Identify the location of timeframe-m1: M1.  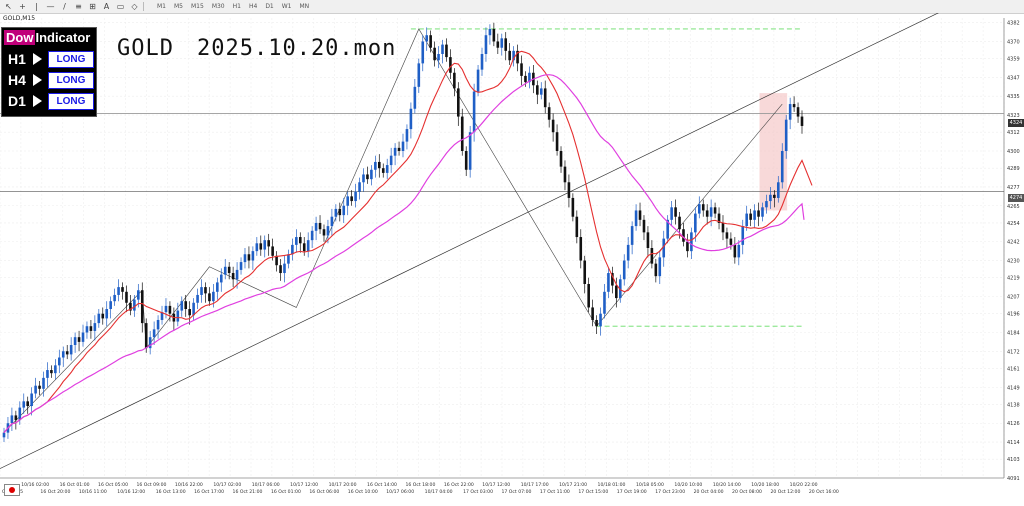
(161, 6).